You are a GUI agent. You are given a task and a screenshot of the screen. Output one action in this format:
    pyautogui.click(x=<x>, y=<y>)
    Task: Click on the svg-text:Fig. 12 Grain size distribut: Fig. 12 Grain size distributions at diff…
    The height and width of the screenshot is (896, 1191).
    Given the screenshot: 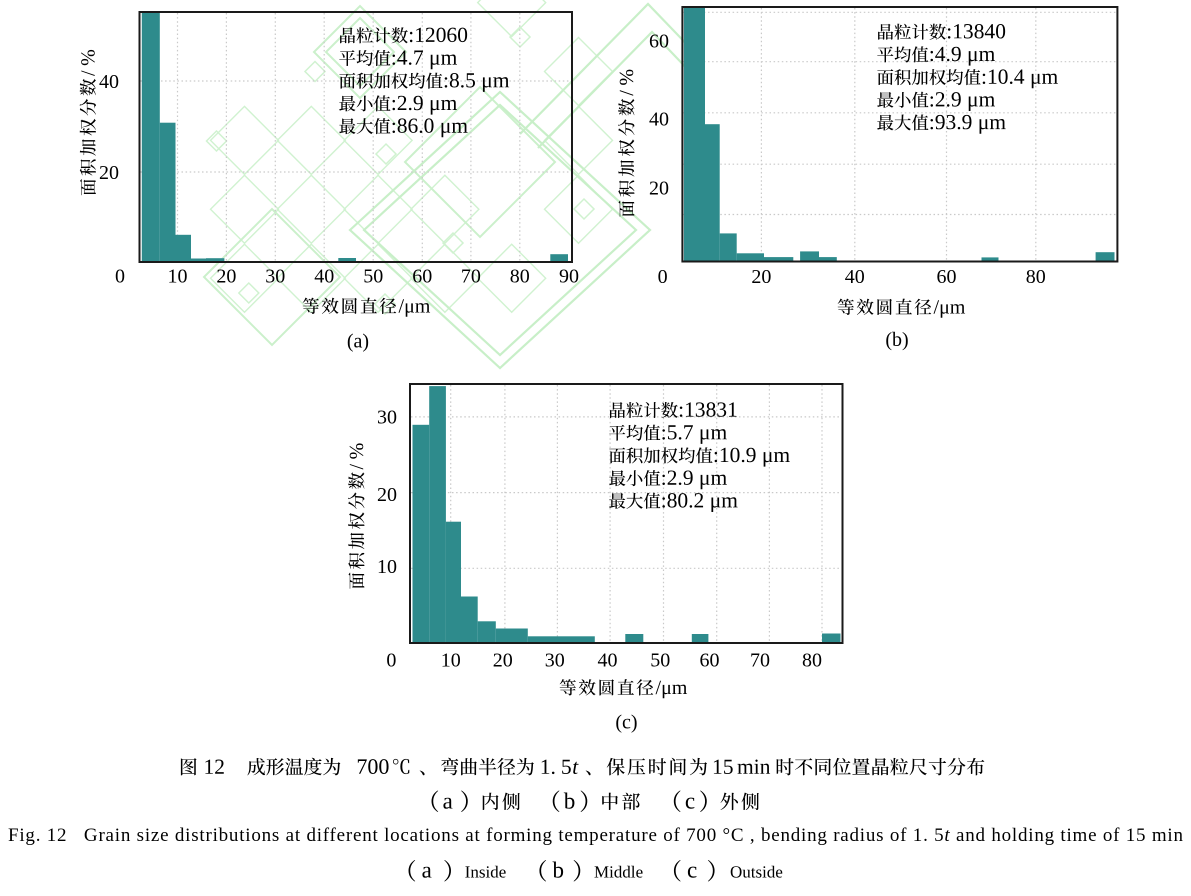 What is the action you would take?
    pyautogui.click(x=595, y=835)
    